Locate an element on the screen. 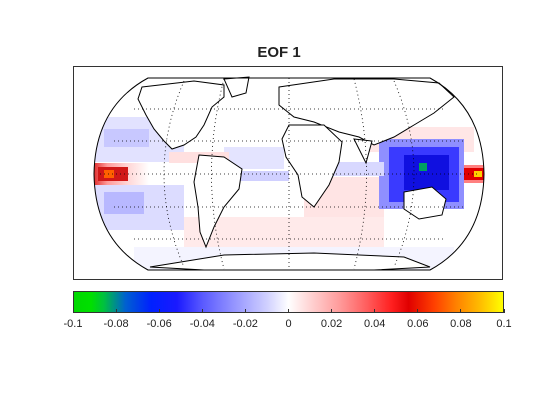  india is located at coordinates (363, 151).